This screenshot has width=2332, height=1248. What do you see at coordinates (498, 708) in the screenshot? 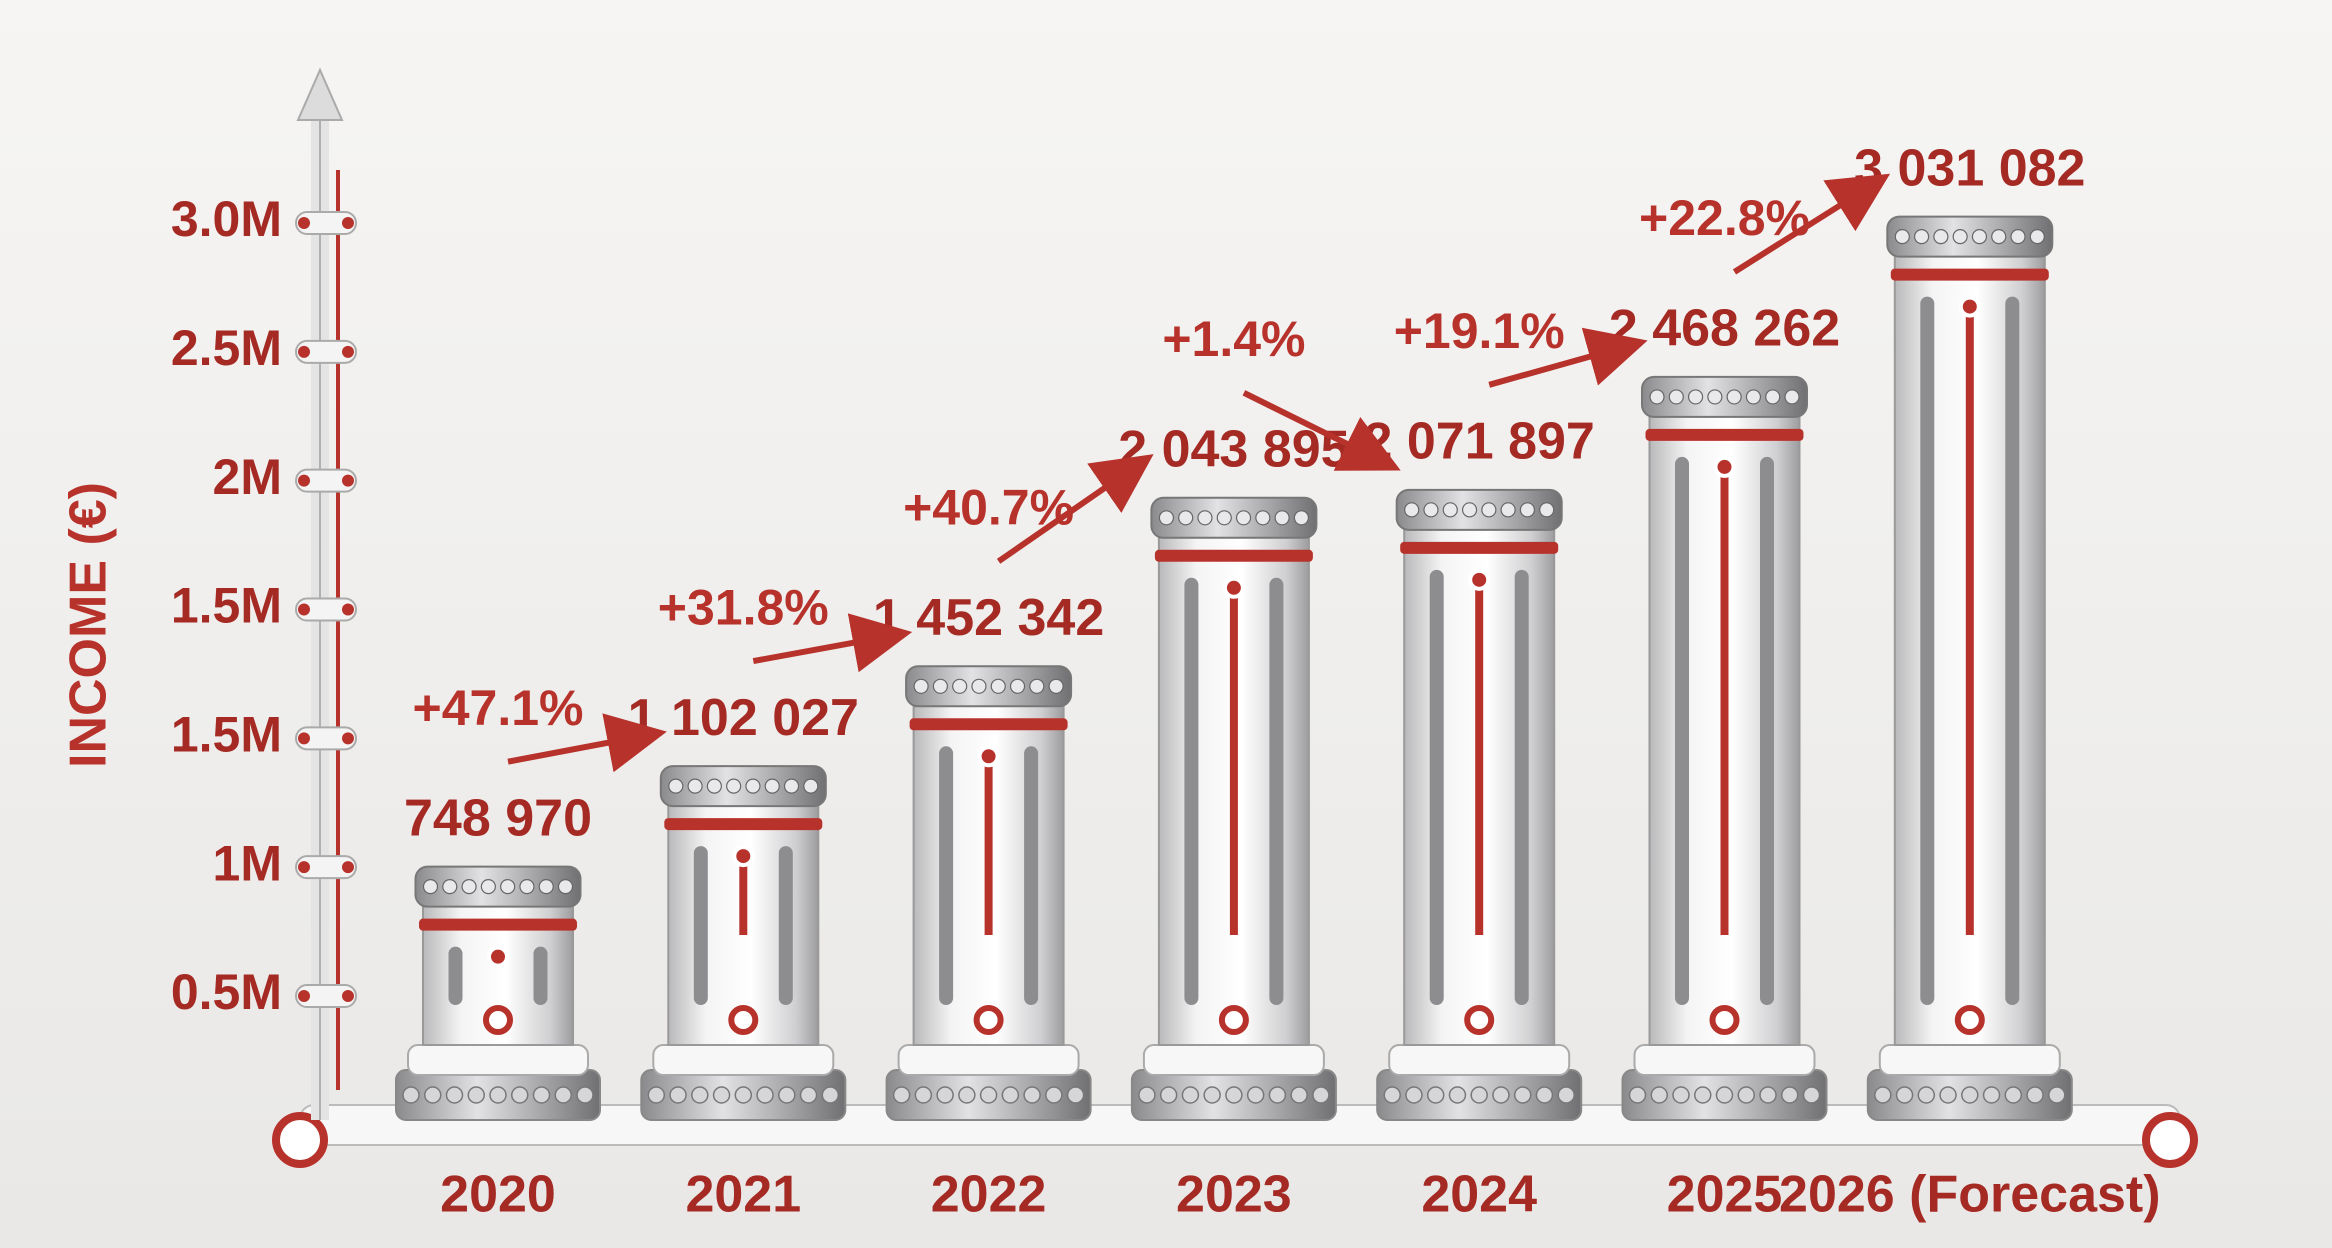
I see `growth-label: +47.1%` at bounding box center [498, 708].